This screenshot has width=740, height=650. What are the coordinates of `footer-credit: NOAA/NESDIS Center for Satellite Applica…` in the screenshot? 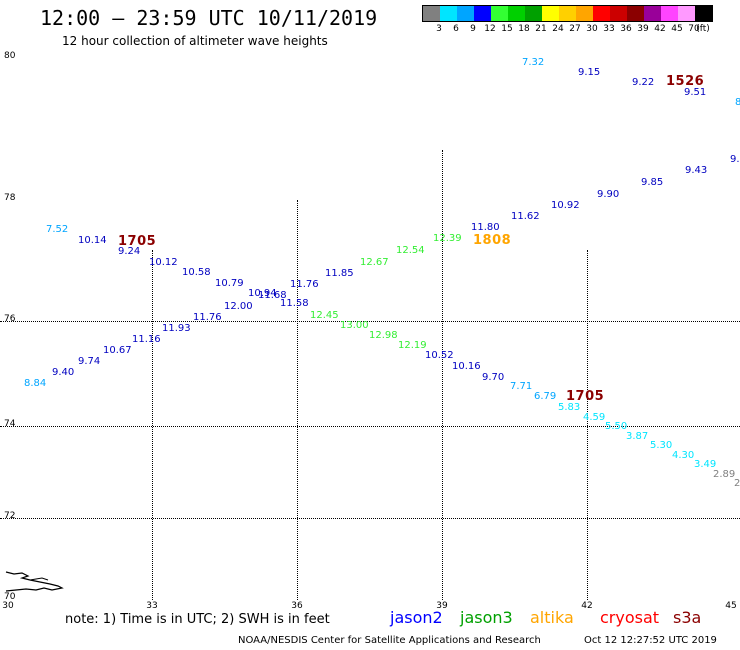 It's located at (477, 640).